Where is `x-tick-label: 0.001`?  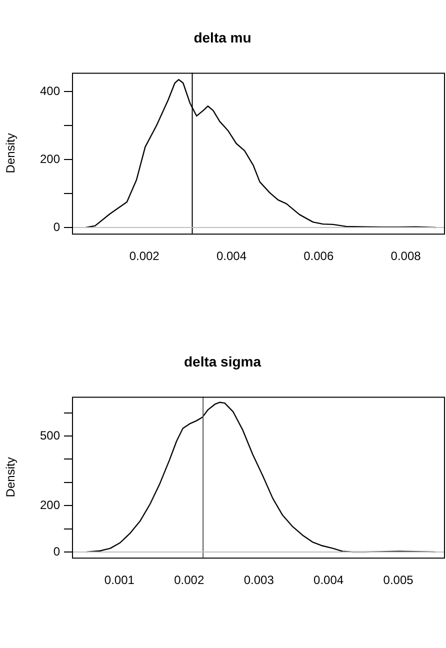 x-tick-label: 0.001 is located at coordinates (119, 580).